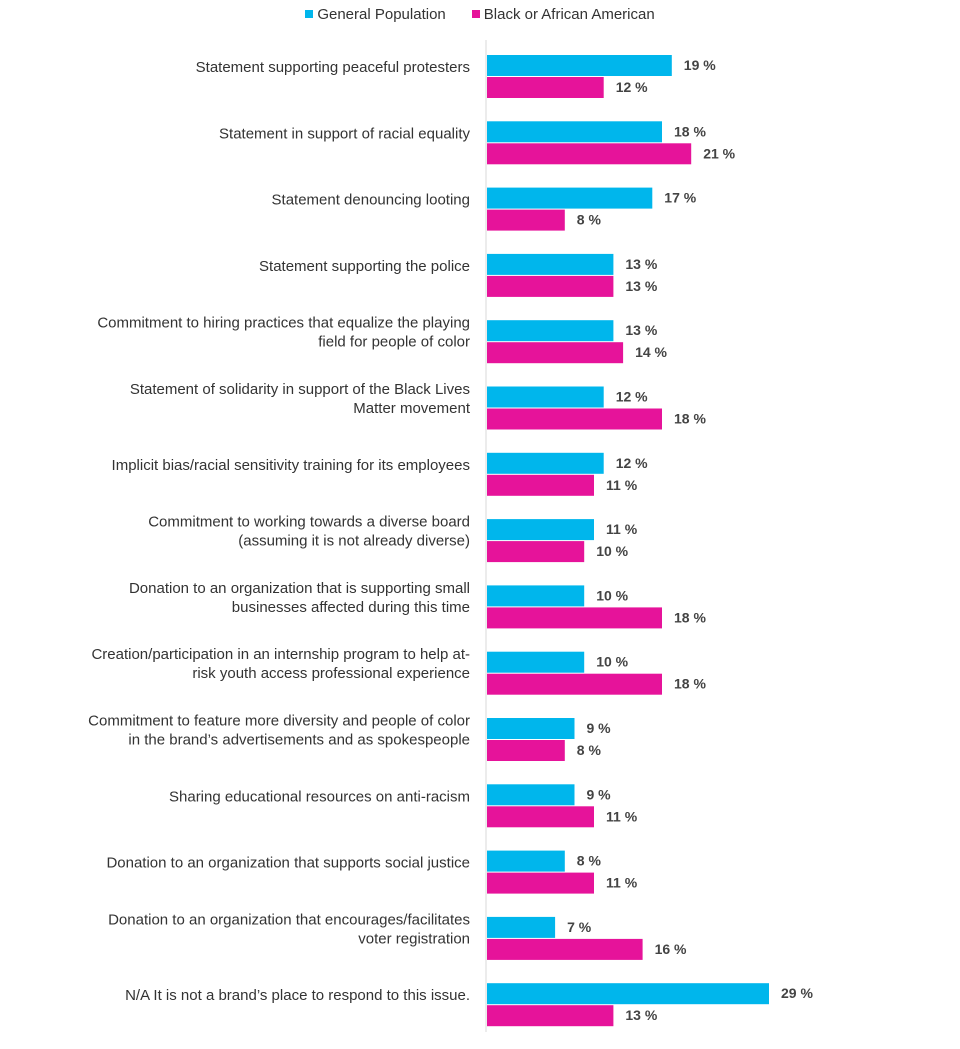 This screenshot has width=960, height=1049. What do you see at coordinates (719, 153) in the screenshot?
I see `value-label-black-african-american: 21 %` at bounding box center [719, 153].